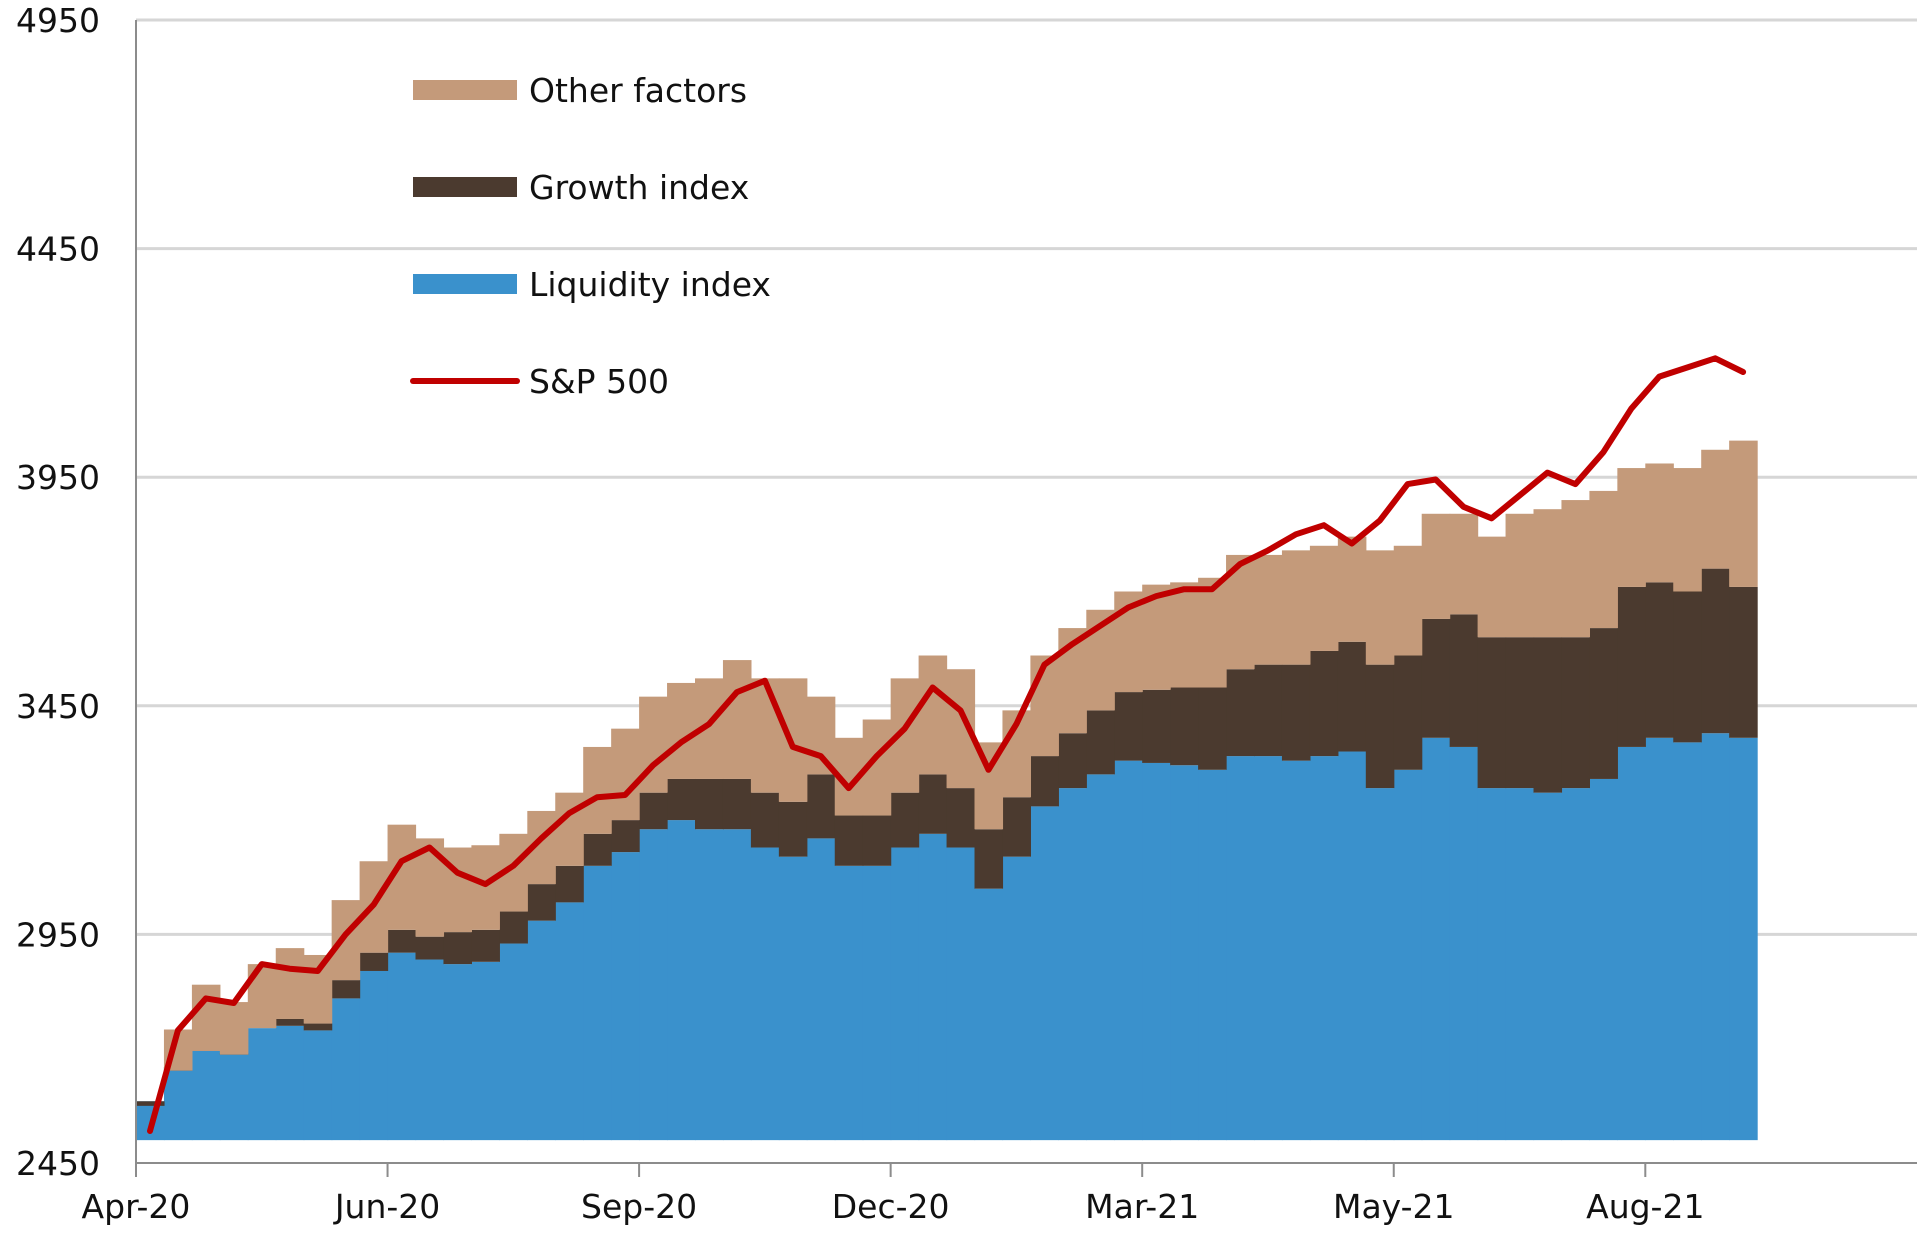 The width and height of the screenshot is (1917, 1241). Describe the element at coordinates (1142, 1206) in the screenshot. I see `x-tick-label: Mar-21` at that location.